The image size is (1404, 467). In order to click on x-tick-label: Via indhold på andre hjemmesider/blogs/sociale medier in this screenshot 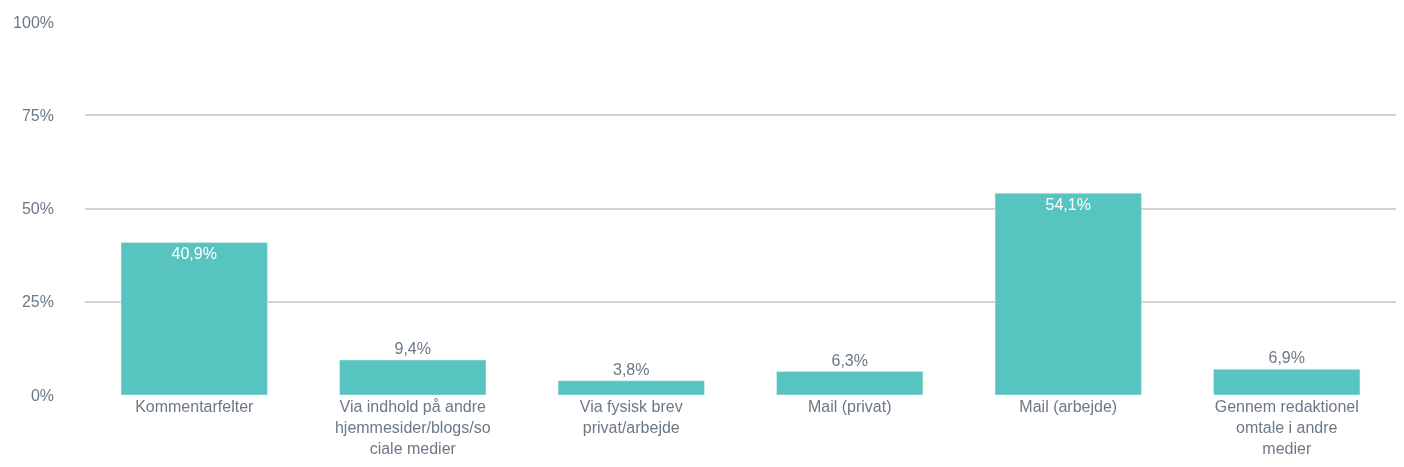, I will do `click(412, 427)`.